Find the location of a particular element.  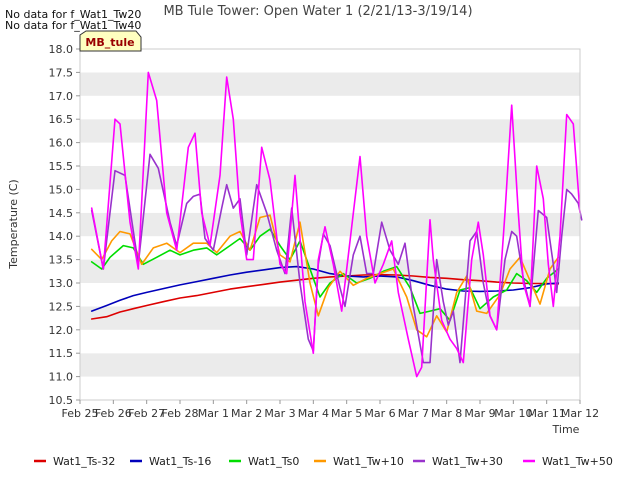

y-tick-label: 11.0 is located at coordinates (61, 377).